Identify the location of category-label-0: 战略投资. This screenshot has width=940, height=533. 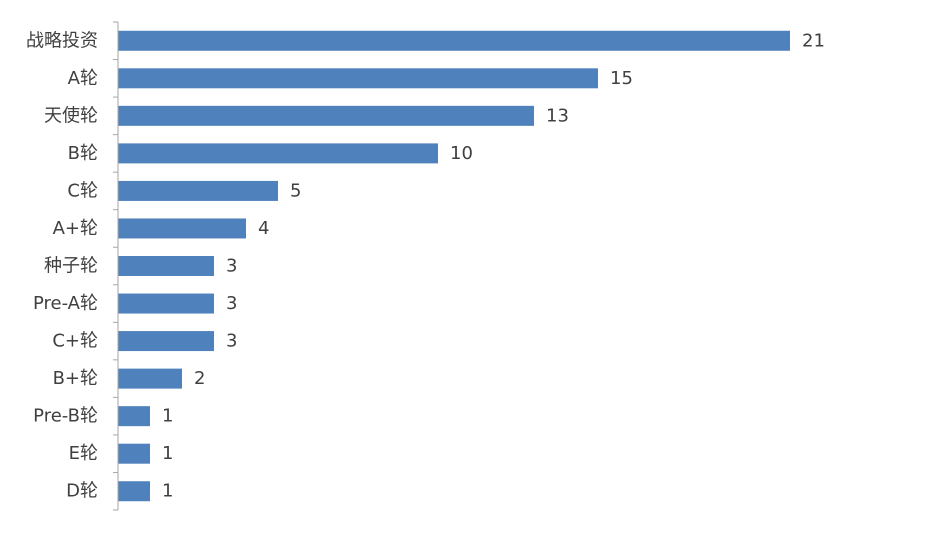
(62, 40).